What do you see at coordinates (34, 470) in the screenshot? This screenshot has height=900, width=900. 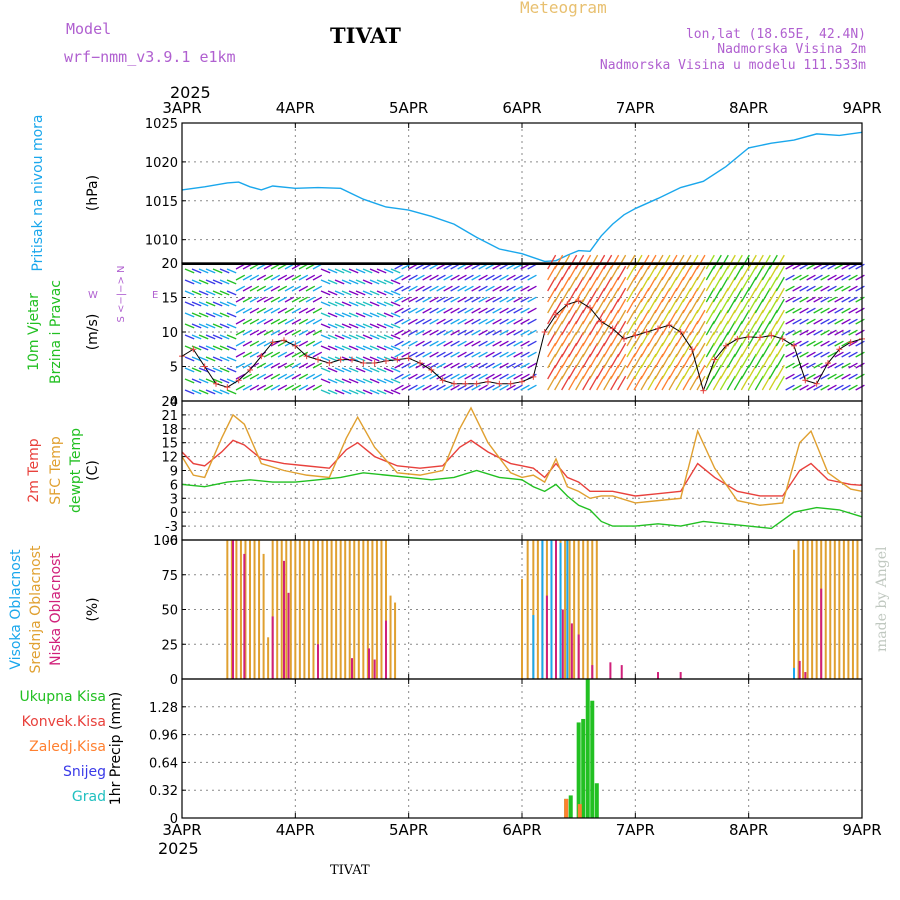 I see `label-temp: 2m Temp` at bounding box center [34, 470].